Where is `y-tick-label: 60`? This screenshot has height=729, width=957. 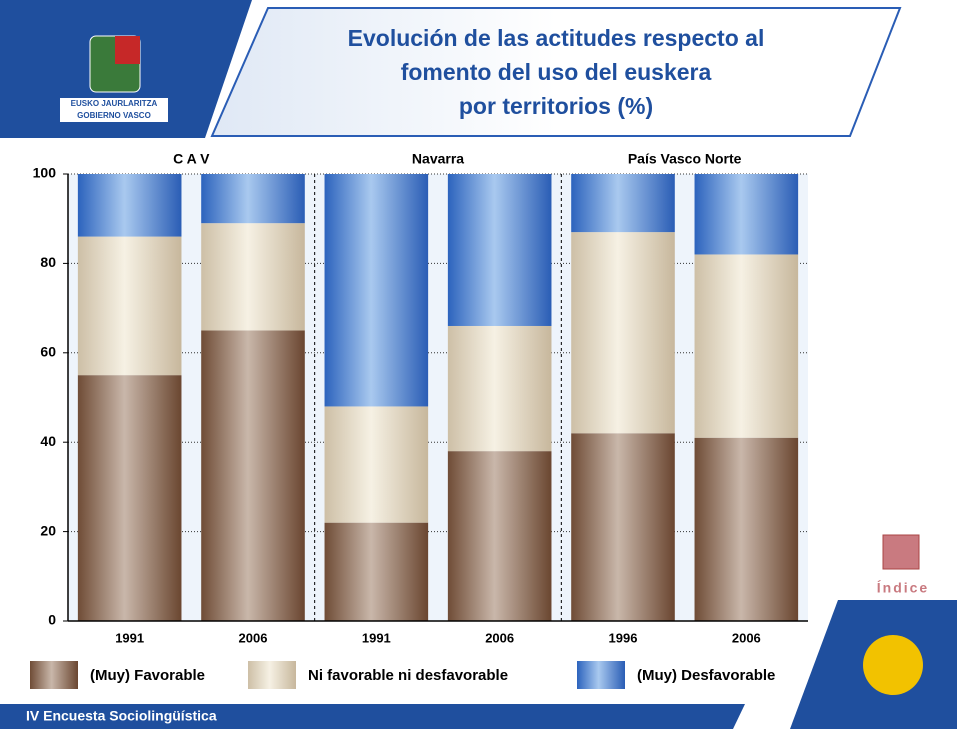 y-tick-label: 60 is located at coordinates (48, 352).